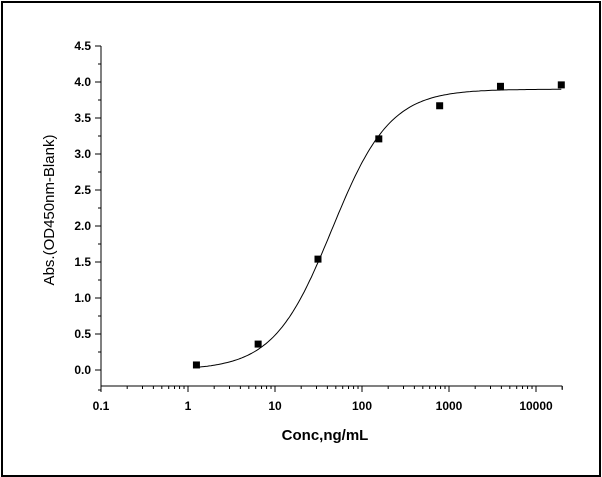 The height and width of the screenshot is (477, 602). Describe the element at coordinates (82, 154) in the screenshot. I see `y-tick-label: 3.0` at that location.